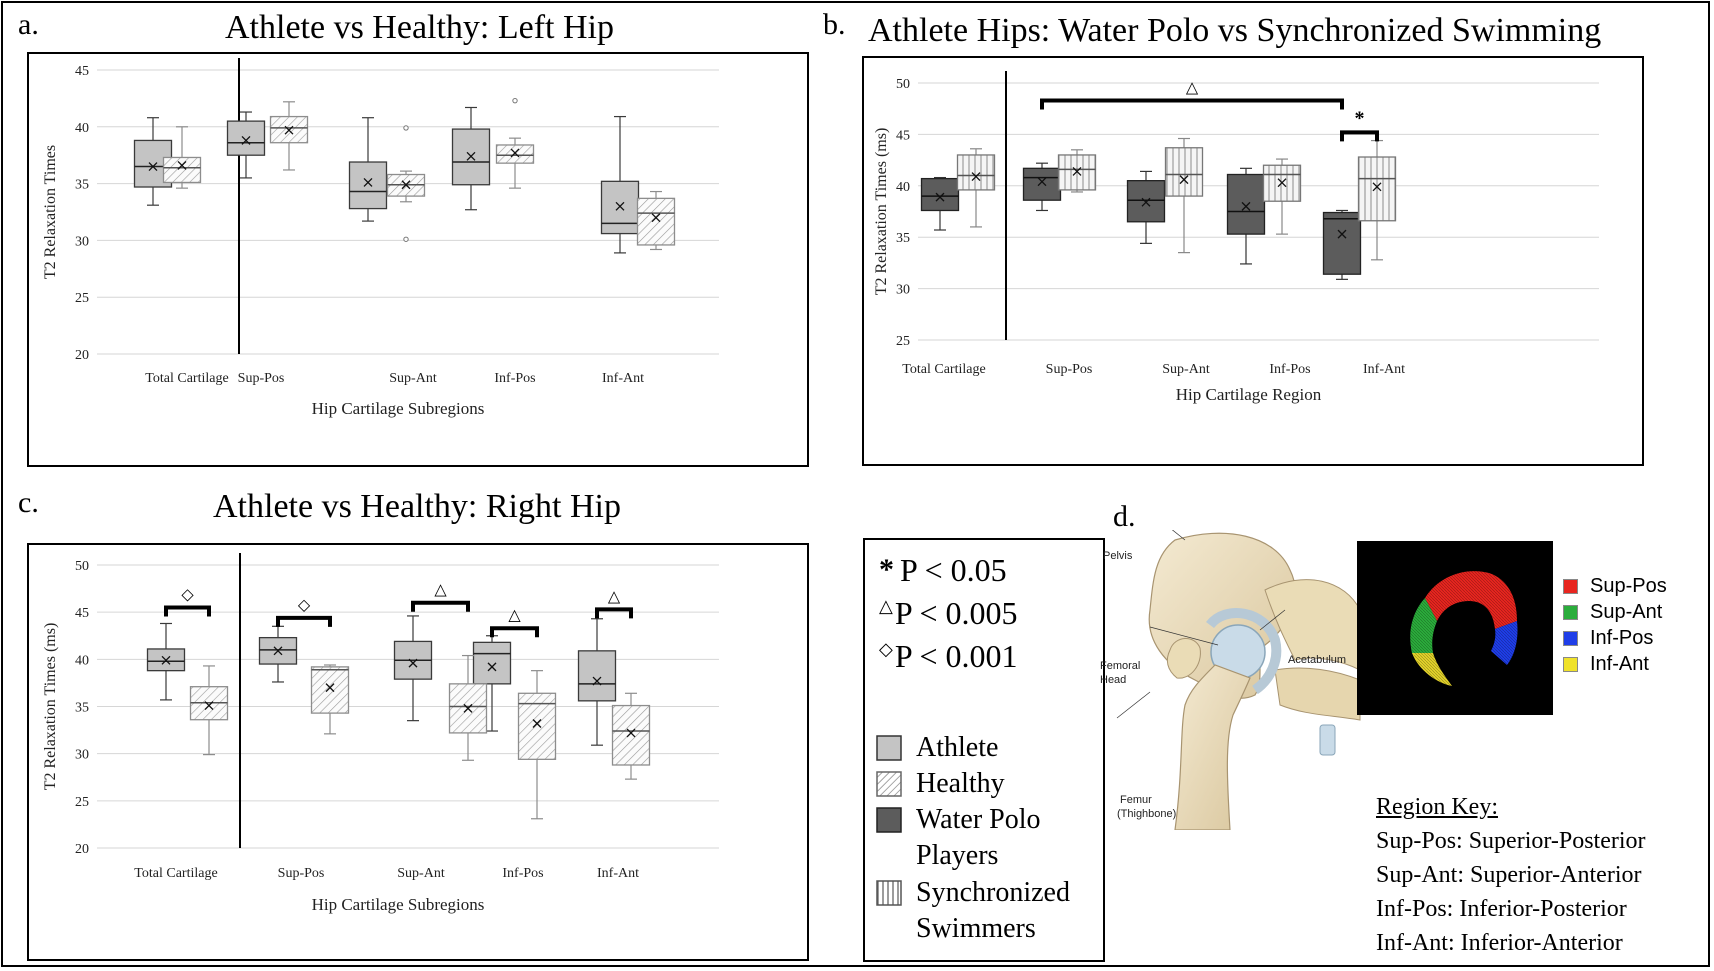  I want to click on x-category-label: Sup-Pos, so click(261, 378).